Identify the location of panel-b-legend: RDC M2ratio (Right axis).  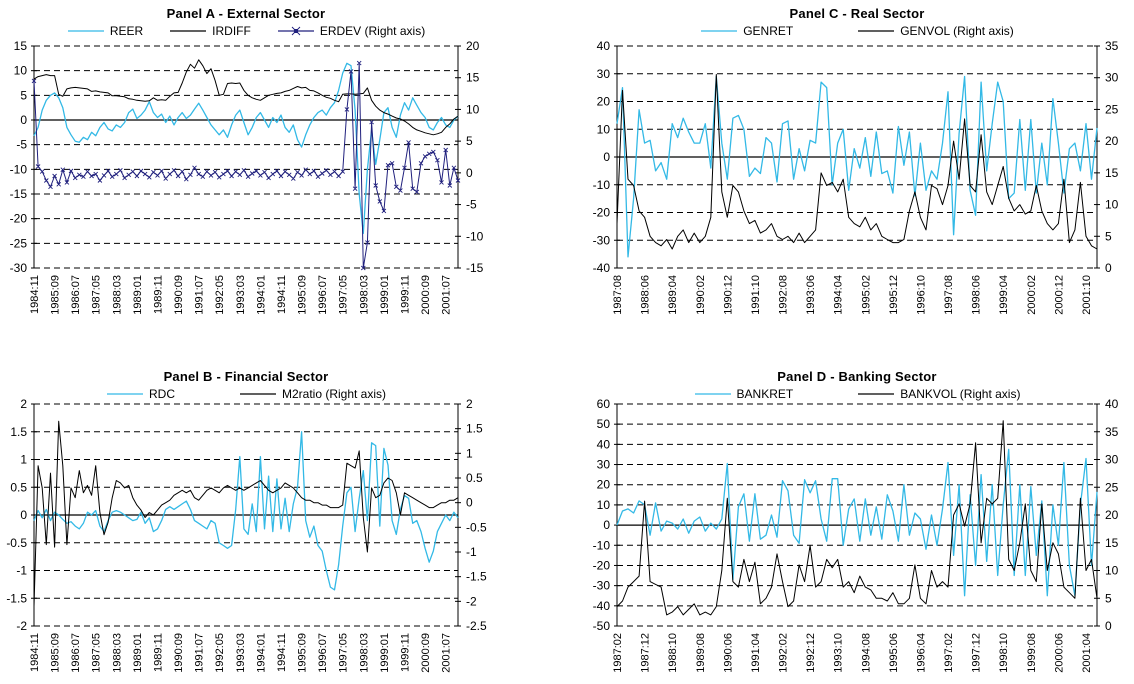
(246, 394).